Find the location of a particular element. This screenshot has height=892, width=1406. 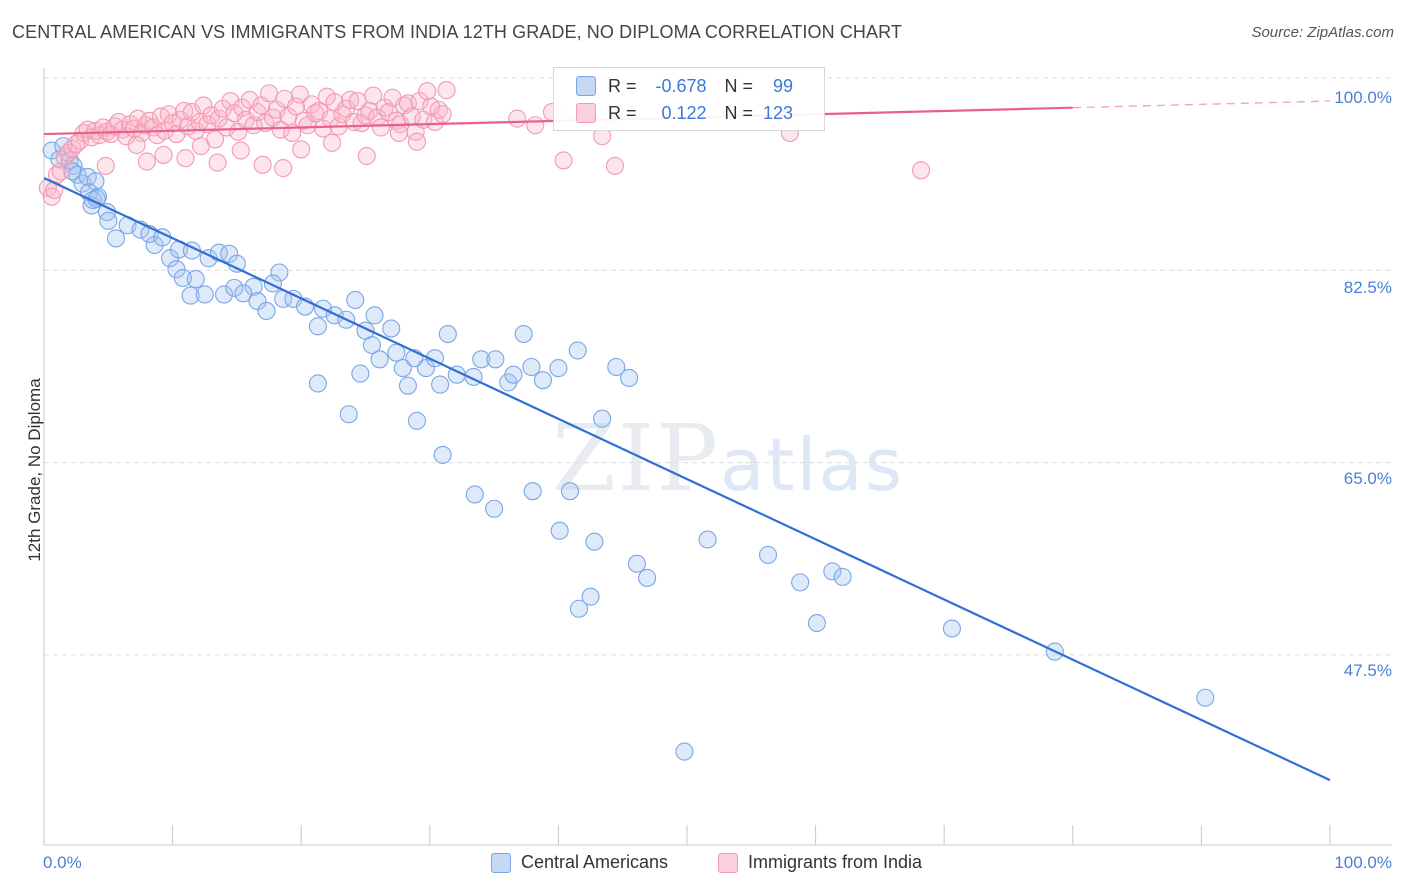

watermark-small: atlas is located at coordinates (812, 465).